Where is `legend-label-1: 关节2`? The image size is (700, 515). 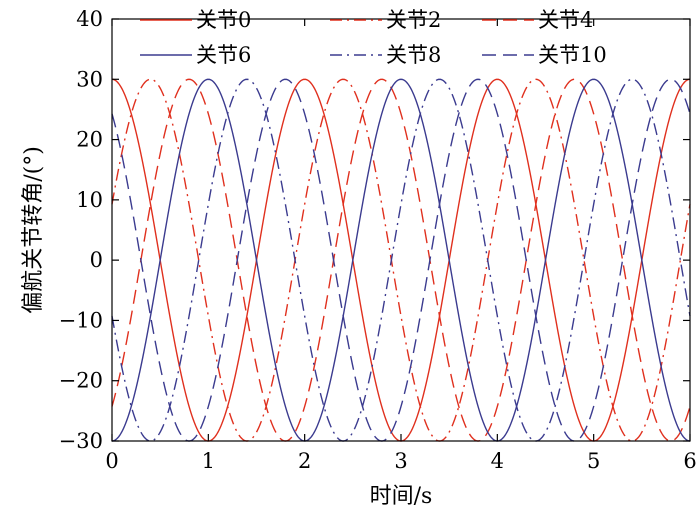
legend-label-1: 关节2 is located at coordinates (413, 20).